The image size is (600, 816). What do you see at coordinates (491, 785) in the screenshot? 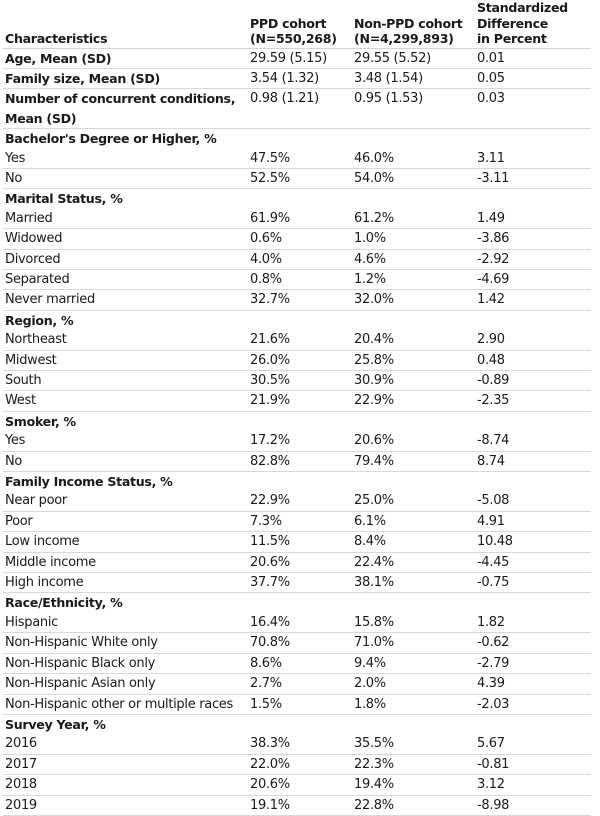
I see `std-diff-value: 3.12` at bounding box center [491, 785].